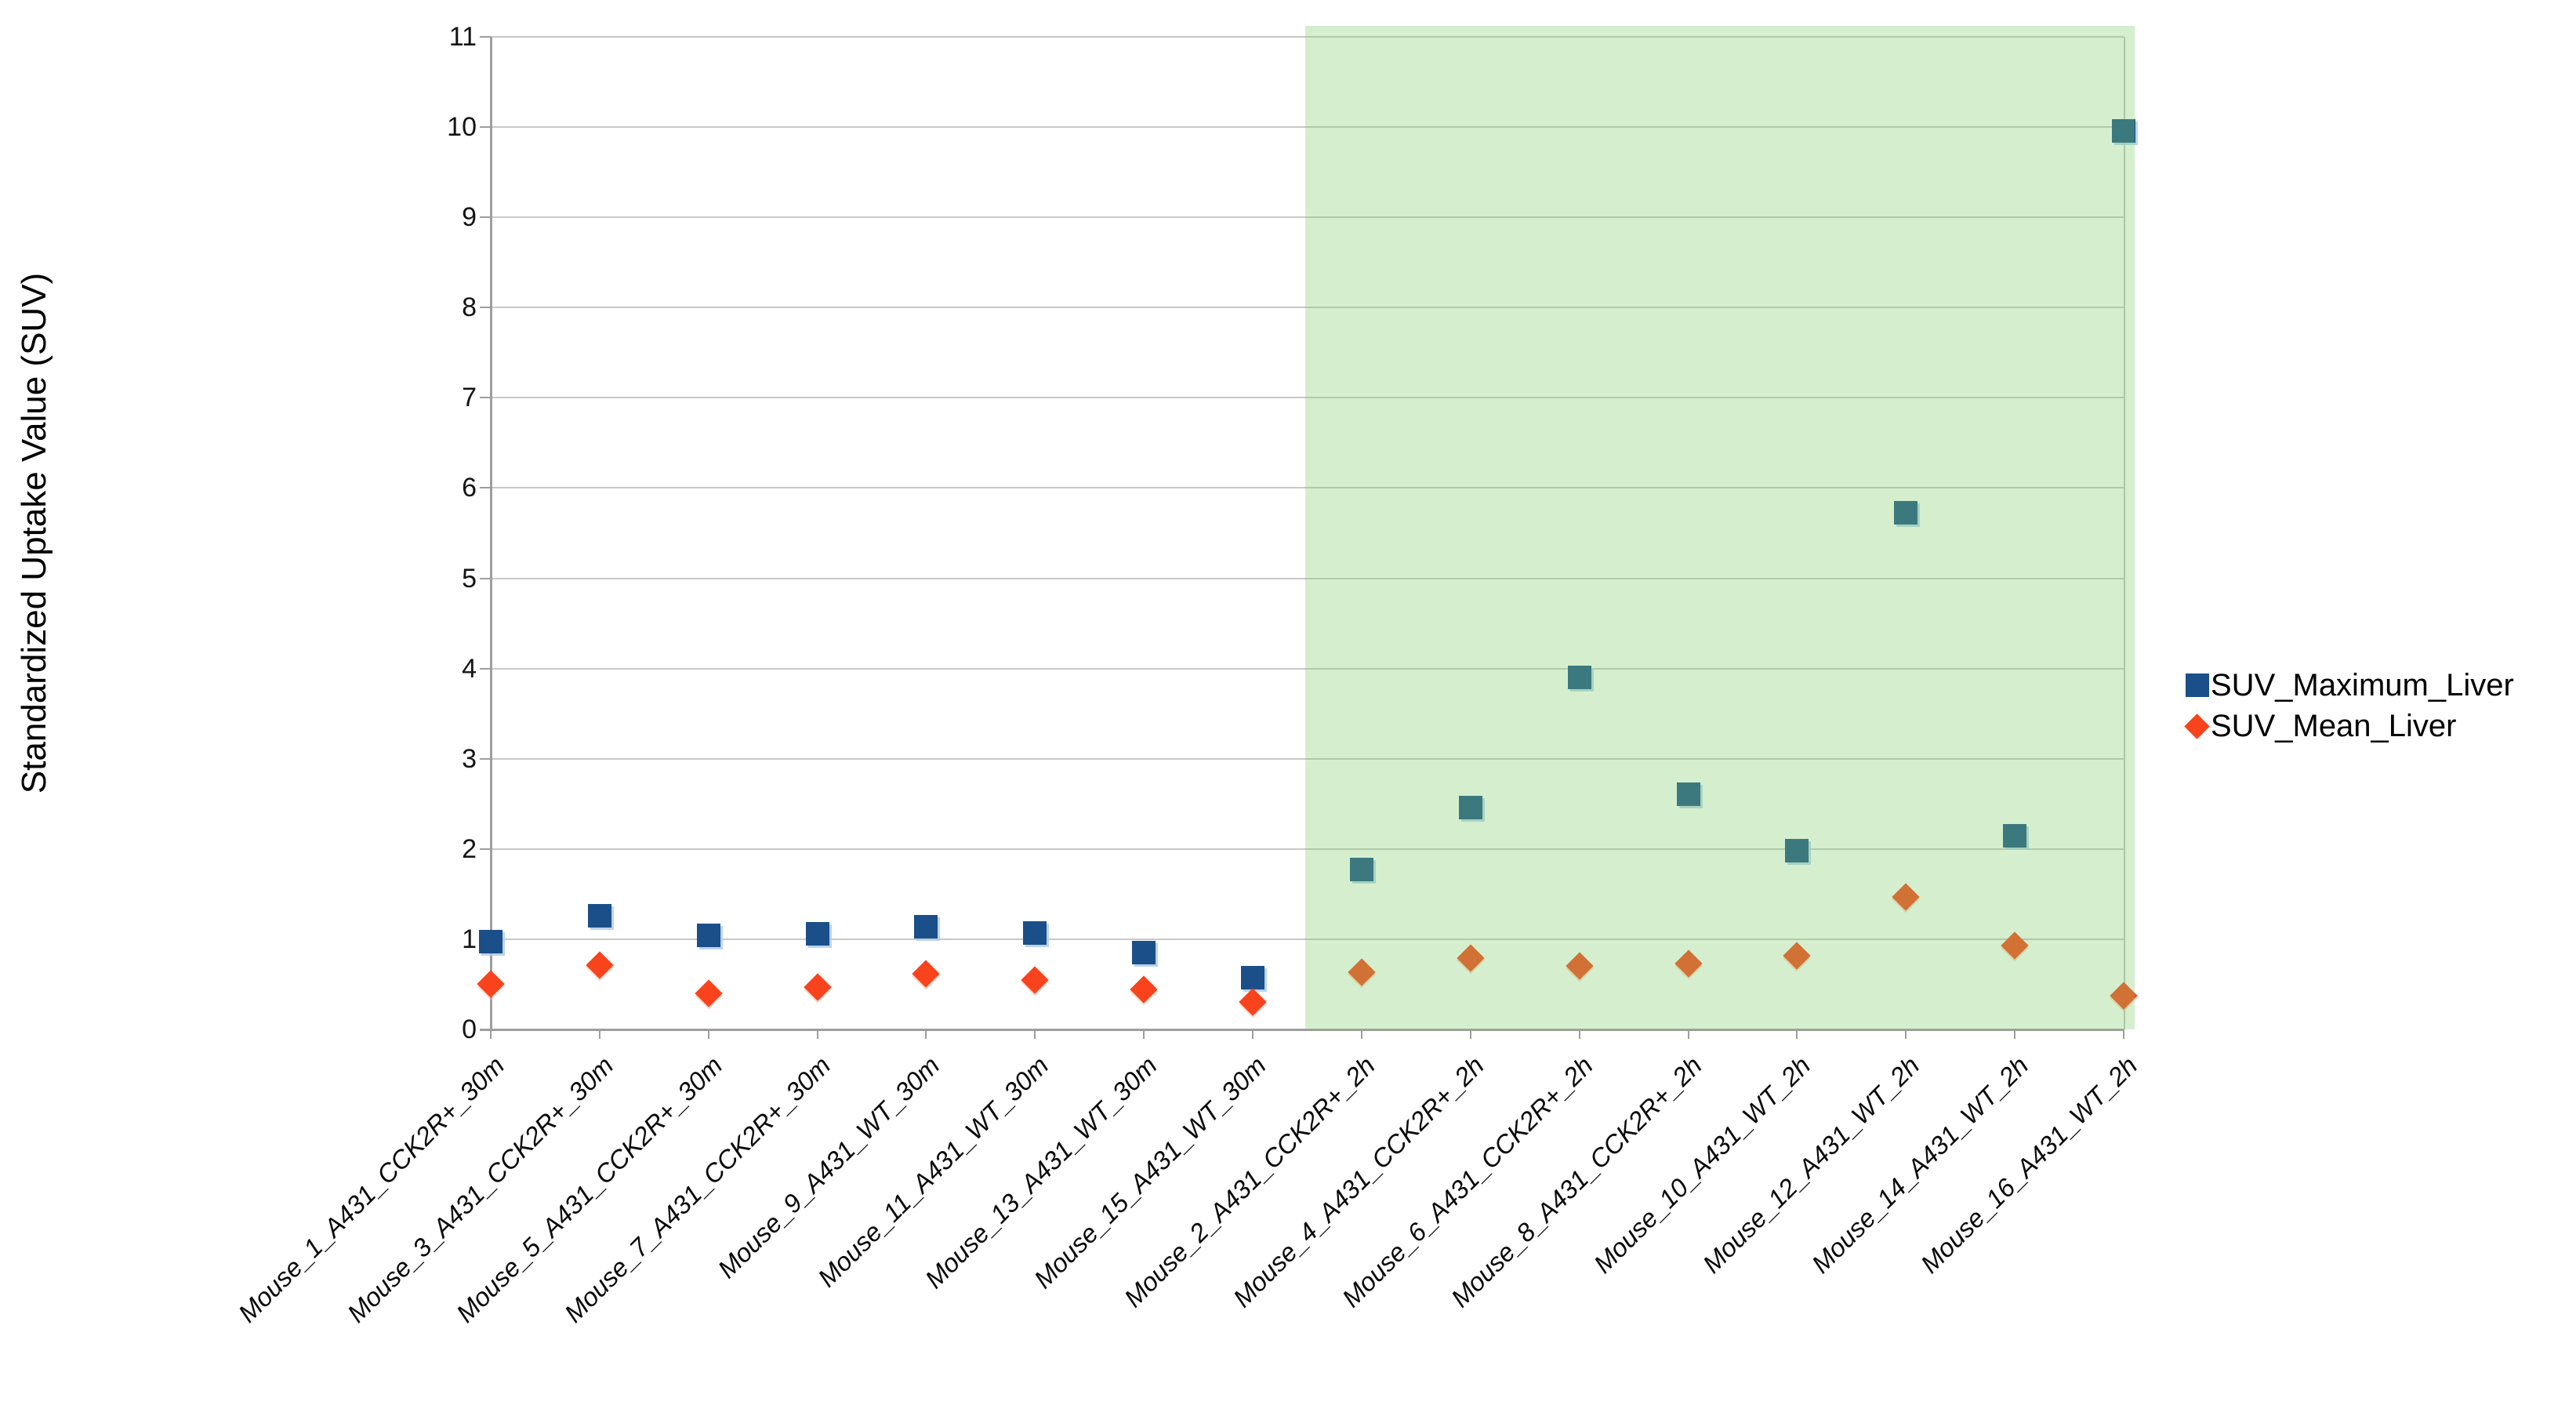 The width and height of the screenshot is (2576, 1405). What do you see at coordinates (1308, 398) in the screenshot?
I see `gridline-y7` at bounding box center [1308, 398].